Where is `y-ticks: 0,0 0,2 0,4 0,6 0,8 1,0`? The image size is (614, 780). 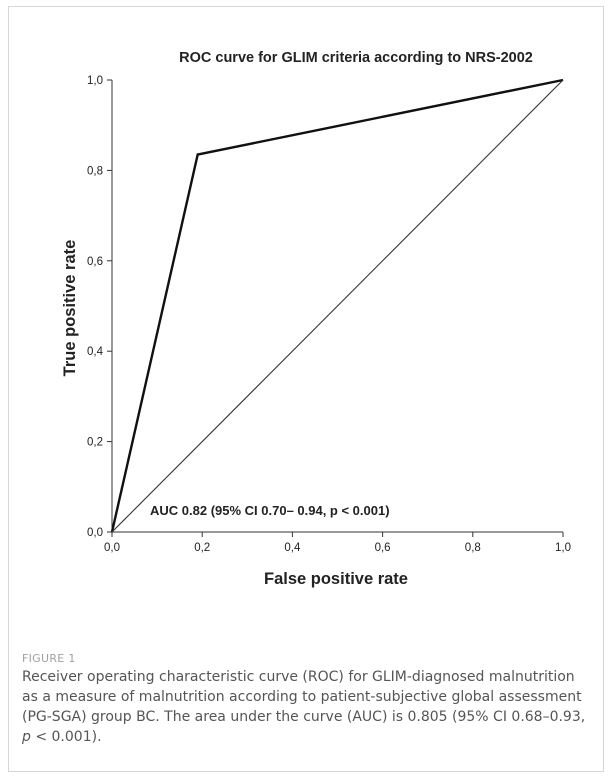
y-ticks: 0,0 0,2 0,4 0,6 0,8 1,0 is located at coordinates (99, 307).